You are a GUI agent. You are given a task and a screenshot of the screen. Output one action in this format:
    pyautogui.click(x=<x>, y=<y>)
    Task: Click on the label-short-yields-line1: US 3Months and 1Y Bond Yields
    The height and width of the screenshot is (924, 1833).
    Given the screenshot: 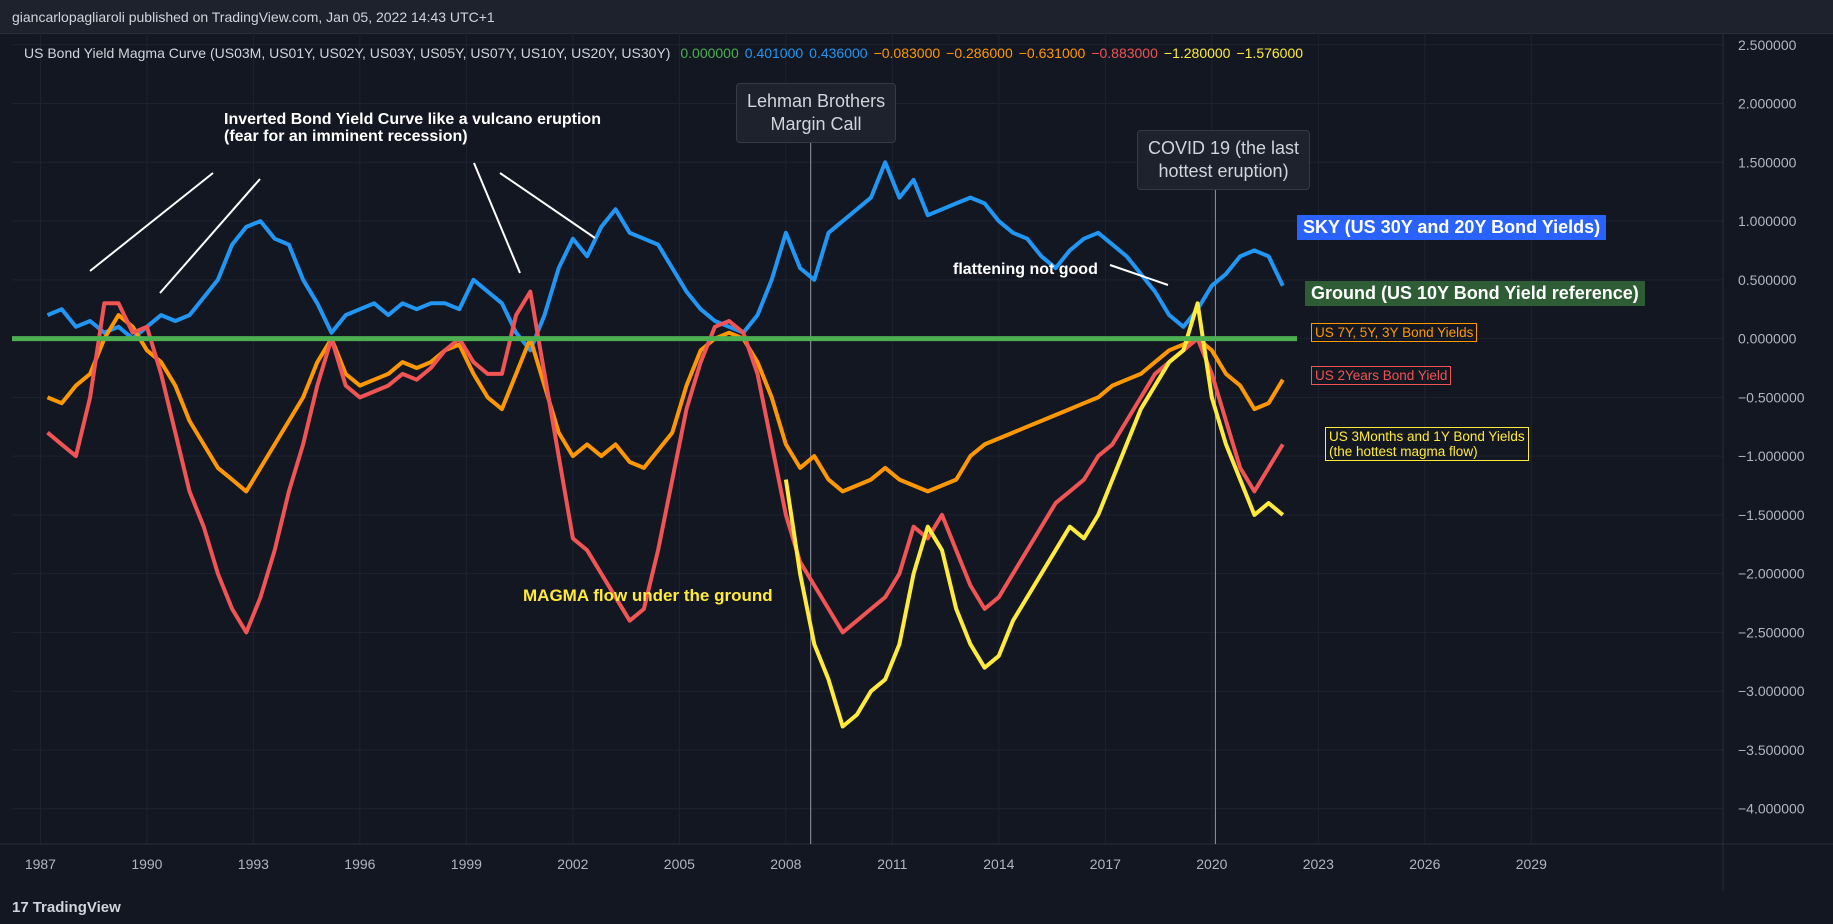 What is the action you would take?
    pyautogui.click(x=1427, y=436)
    